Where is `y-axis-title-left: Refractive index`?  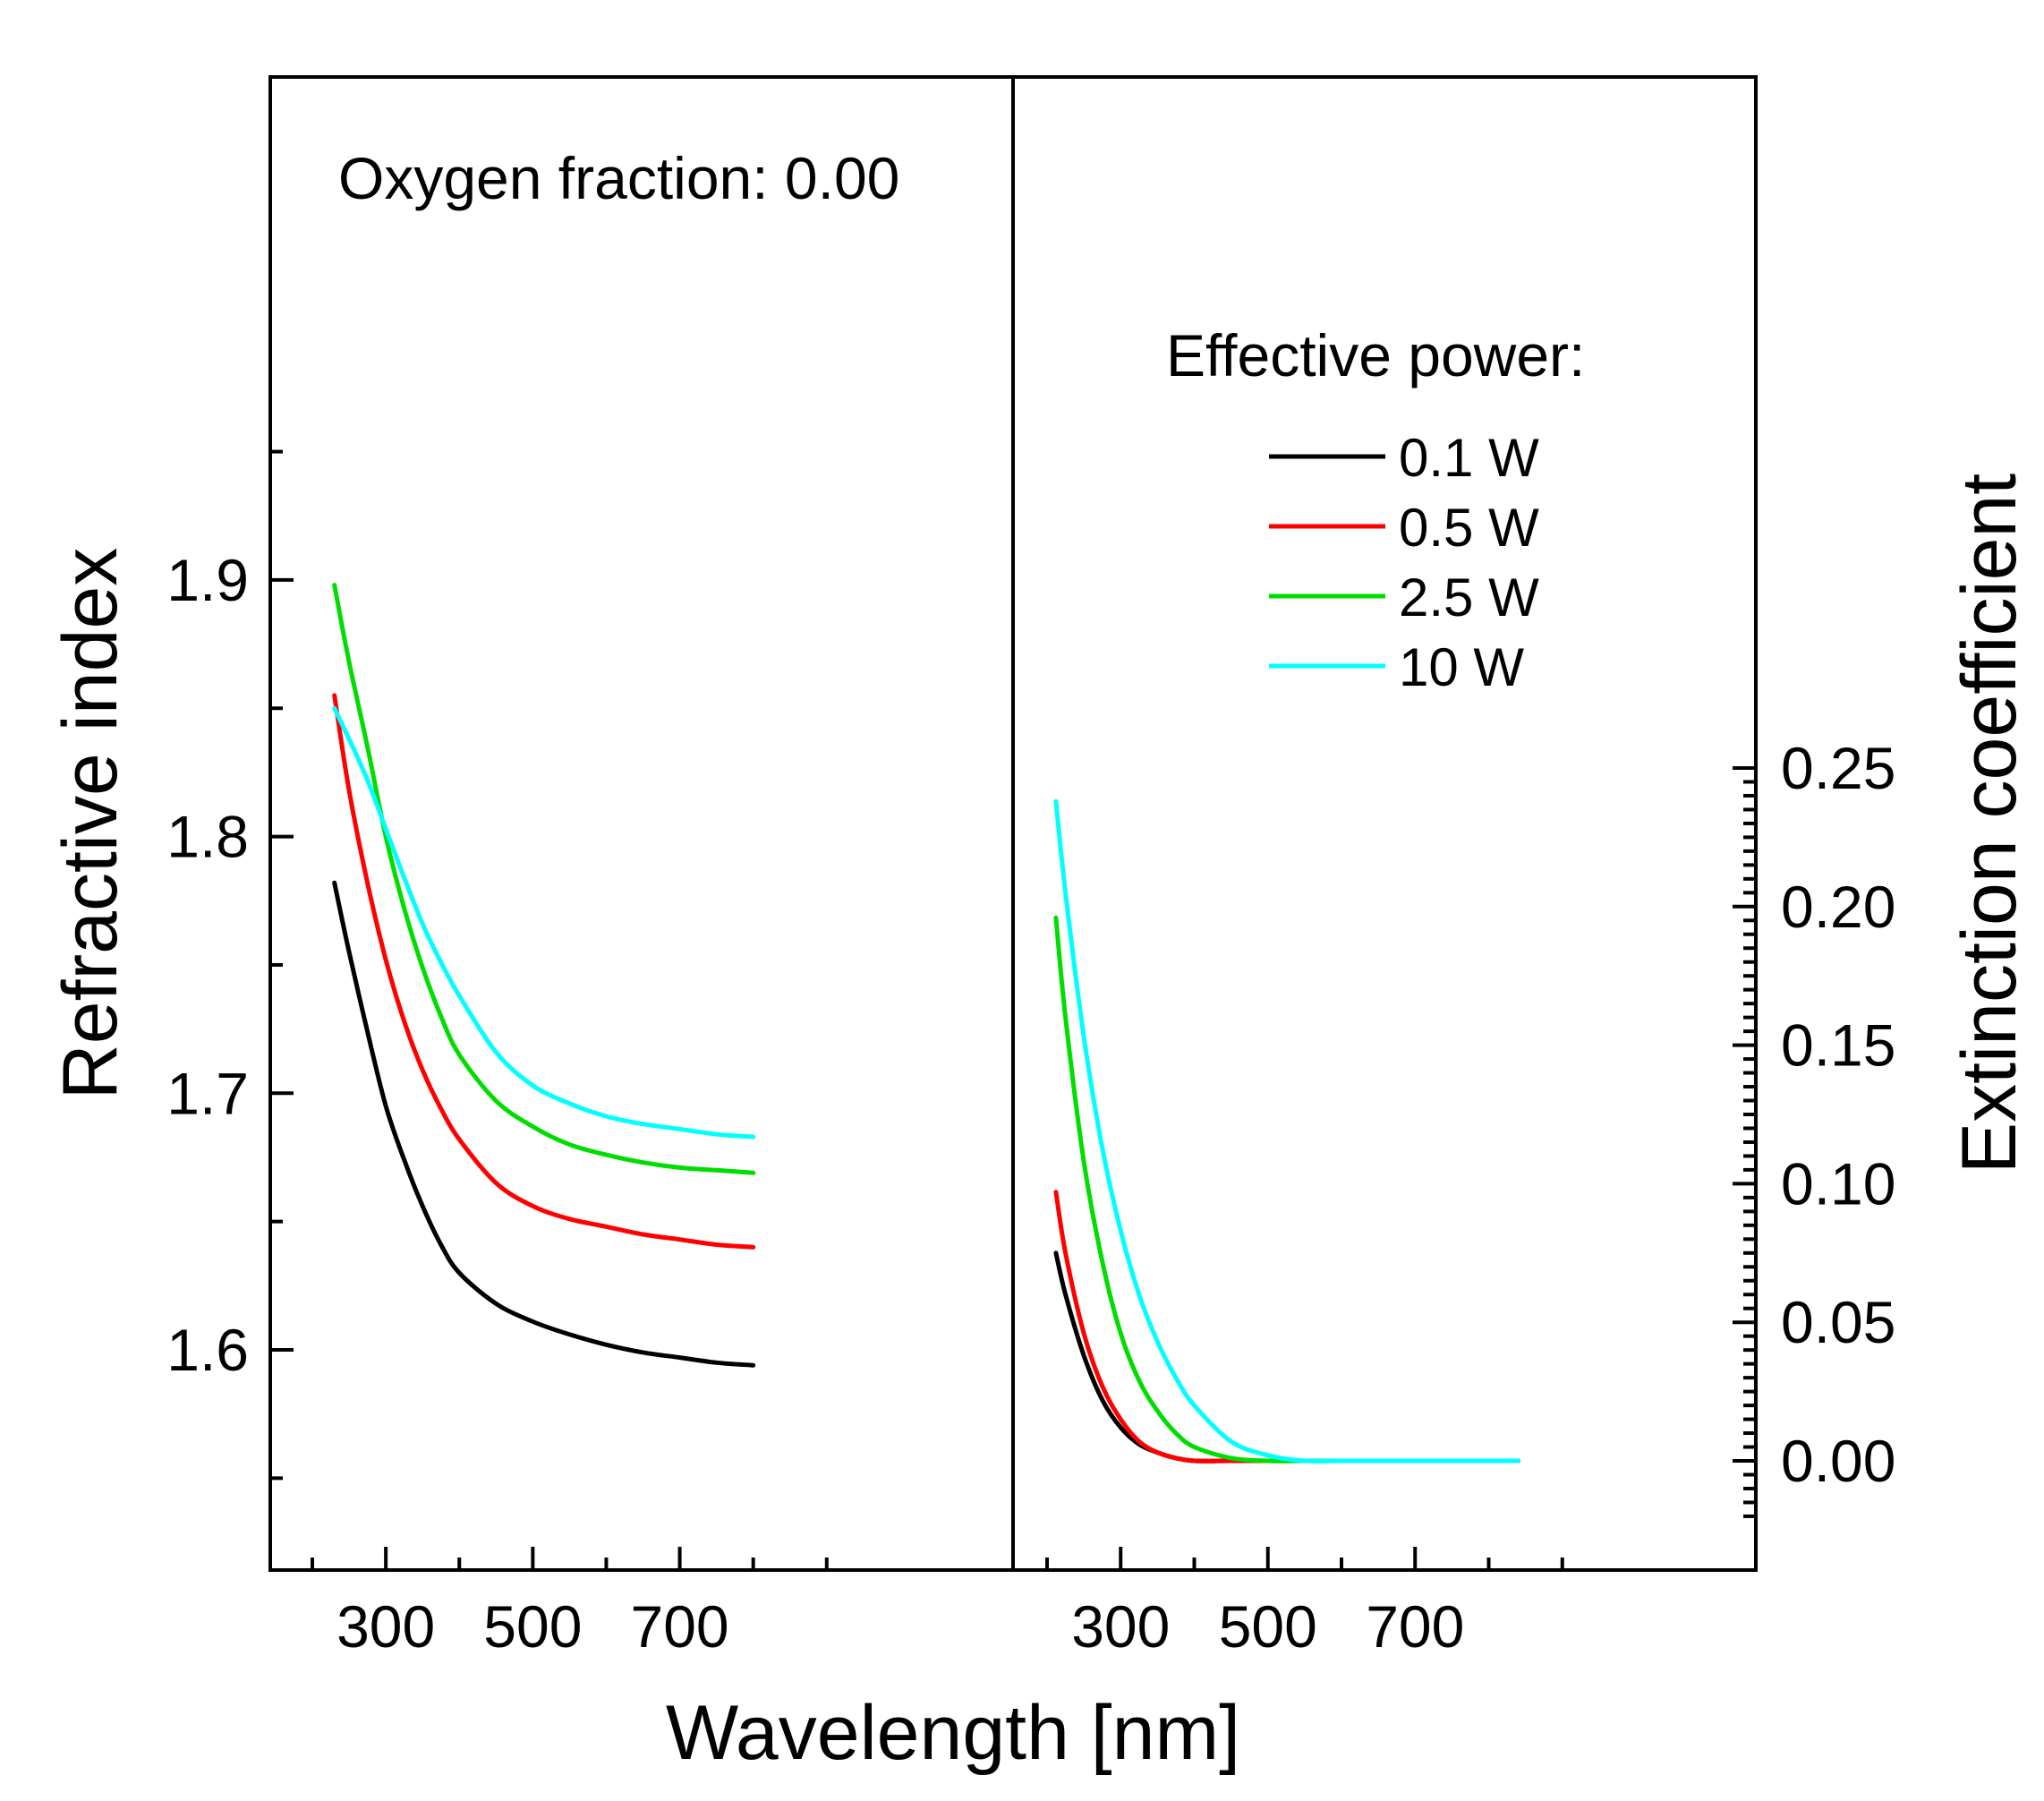
y-axis-title-left: Refractive index is located at coordinates (90, 824).